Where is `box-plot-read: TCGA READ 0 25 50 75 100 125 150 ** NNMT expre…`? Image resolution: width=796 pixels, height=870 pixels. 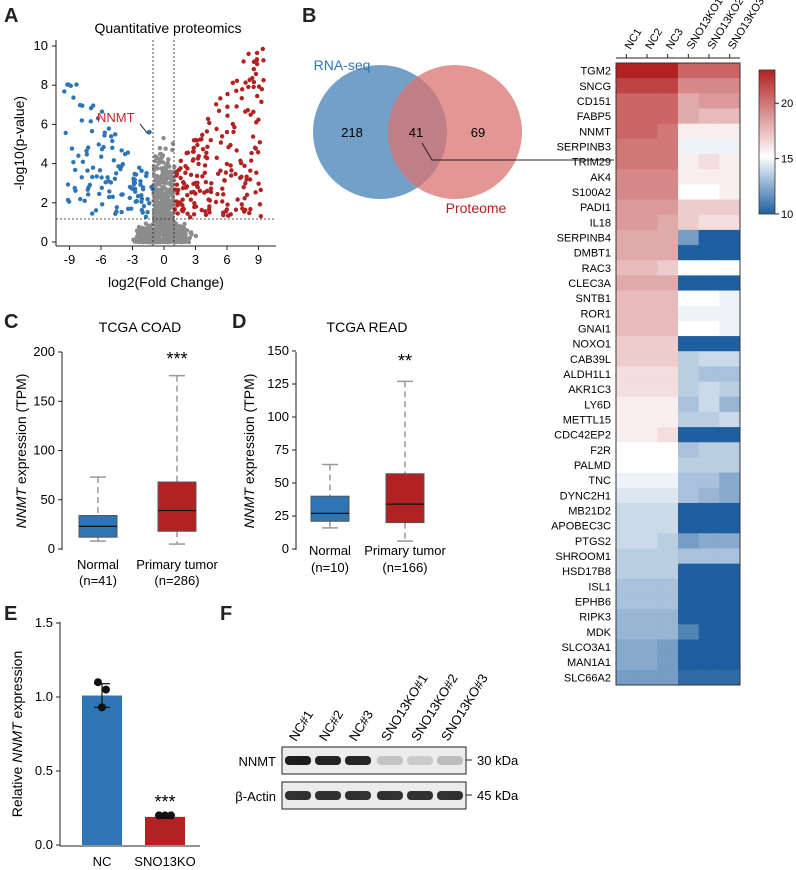 box-plot-read: TCGA READ 0 25 50 75 100 125 150 ** NNMT expre… is located at coordinates (343, 447).